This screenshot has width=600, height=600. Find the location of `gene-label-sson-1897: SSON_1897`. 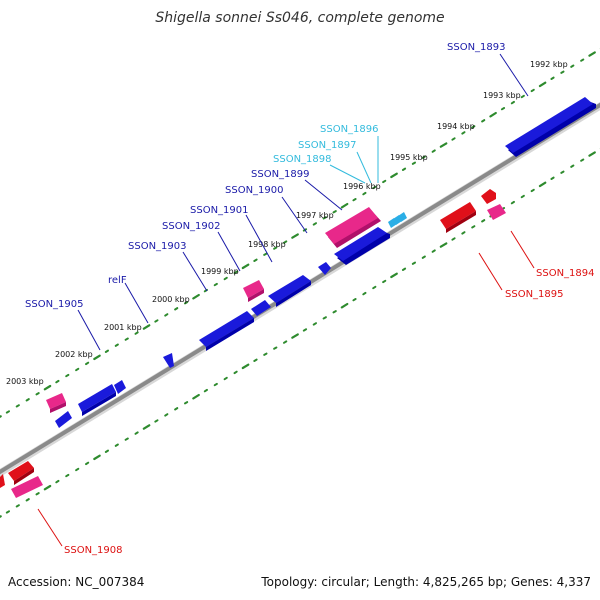

gene-label-sson-1897: SSON_1897 is located at coordinates (327, 145).